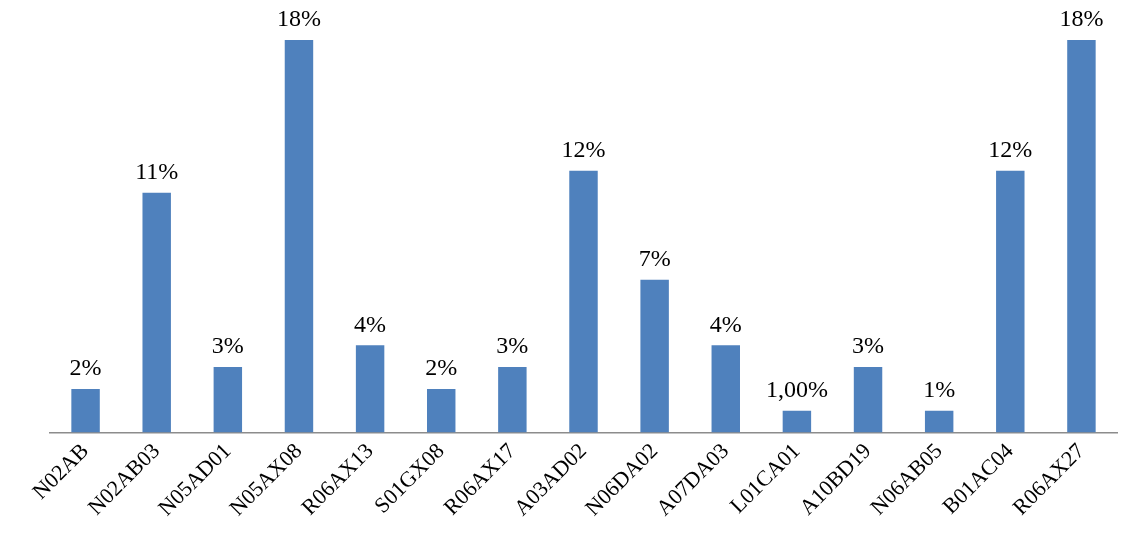 The height and width of the screenshot is (533, 1122). I want to click on data-label: 1,00%, so click(796, 389).